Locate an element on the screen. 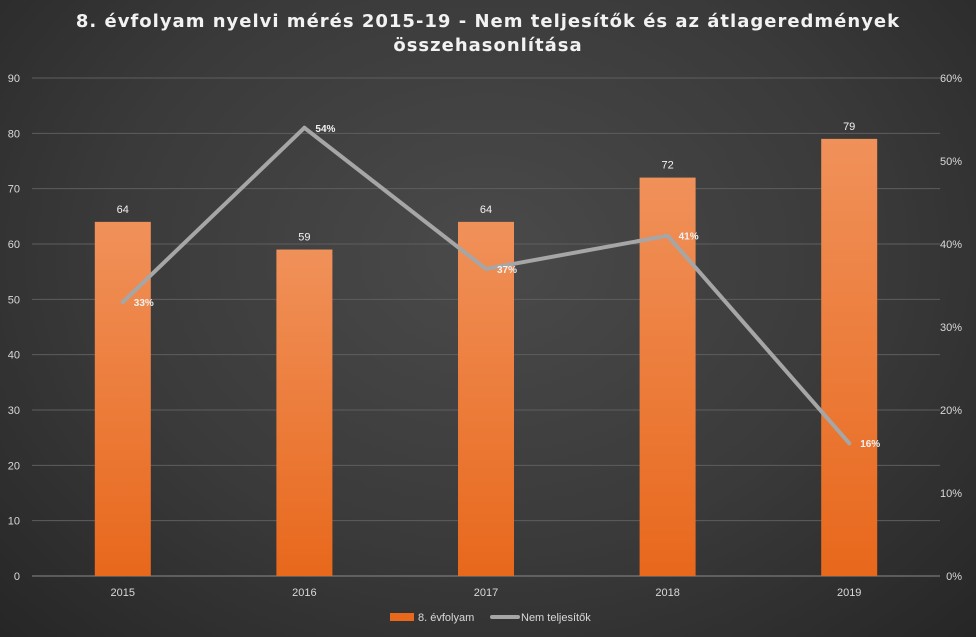  y-right-tick-label: 40% is located at coordinates (951, 245).